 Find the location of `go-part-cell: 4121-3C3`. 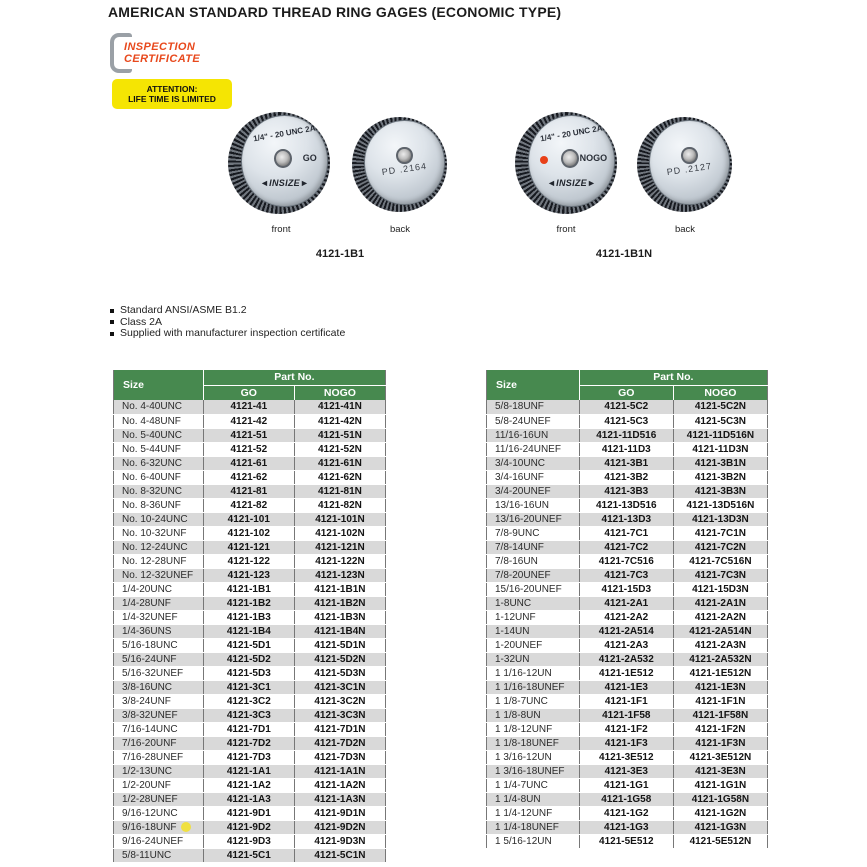

go-part-cell: 4121-3C3 is located at coordinates (248, 715).